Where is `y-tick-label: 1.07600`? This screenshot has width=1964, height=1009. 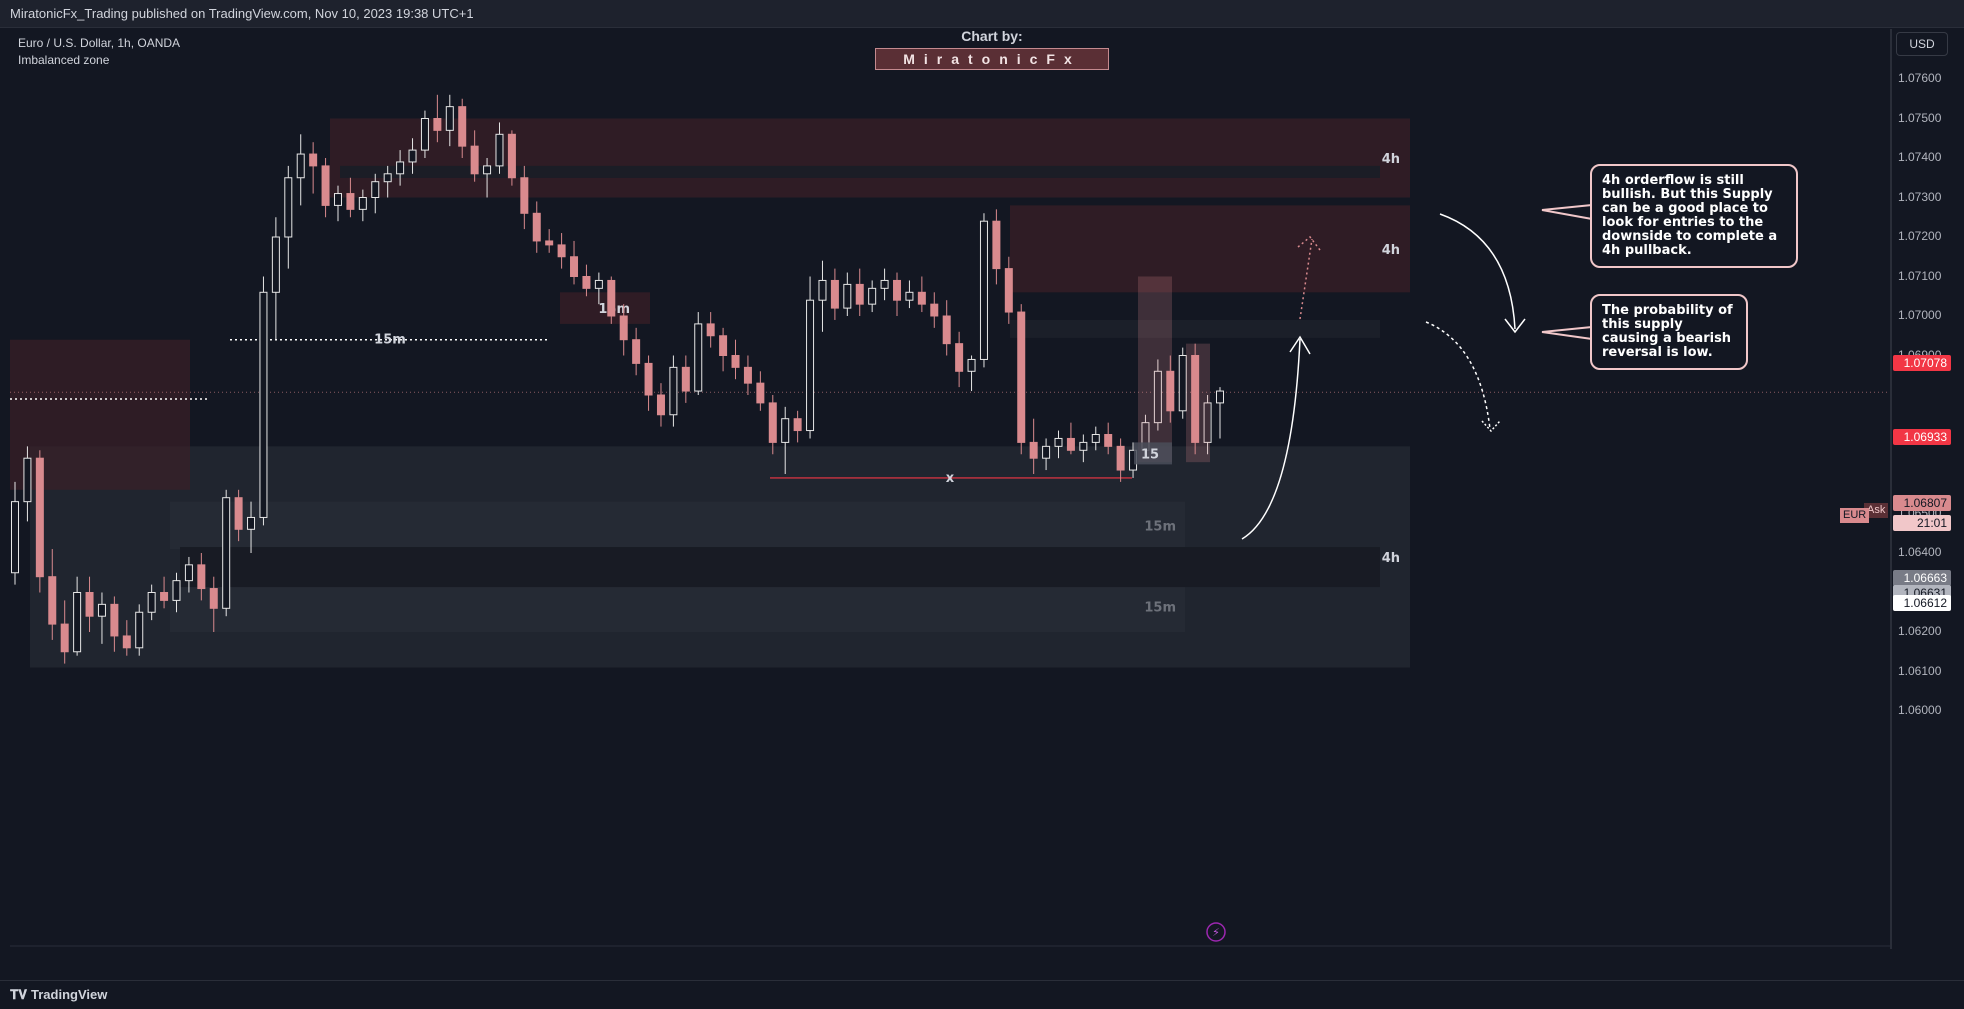 y-tick-label: 1.07600 is located at coordinates (1920, 78).